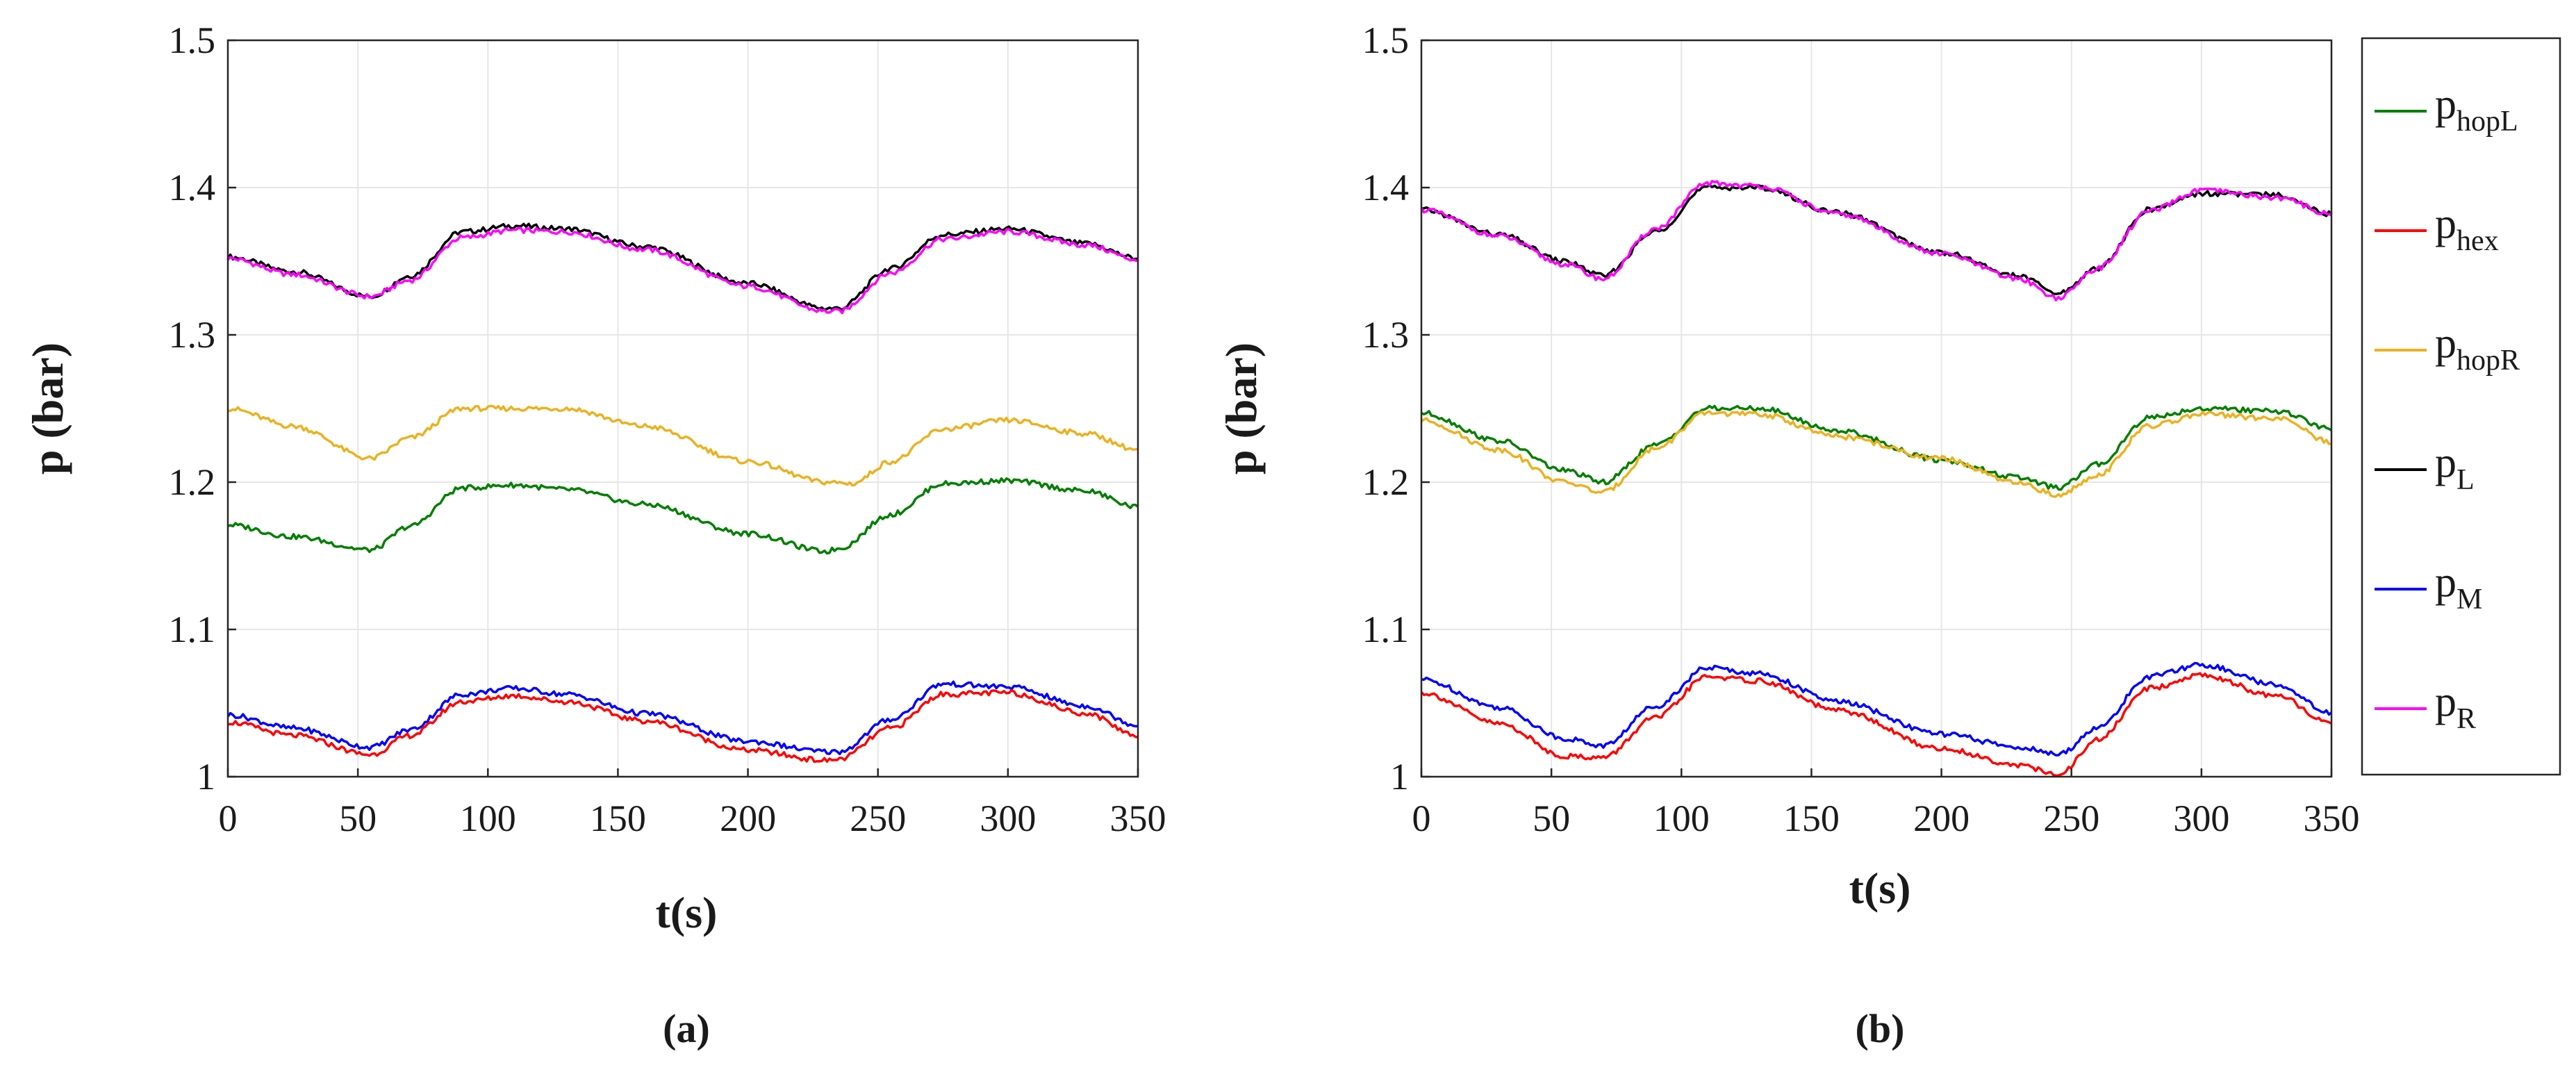 The image size is (2576, 1081). I want to click on panel-label: (b), so click(1881, 1028).